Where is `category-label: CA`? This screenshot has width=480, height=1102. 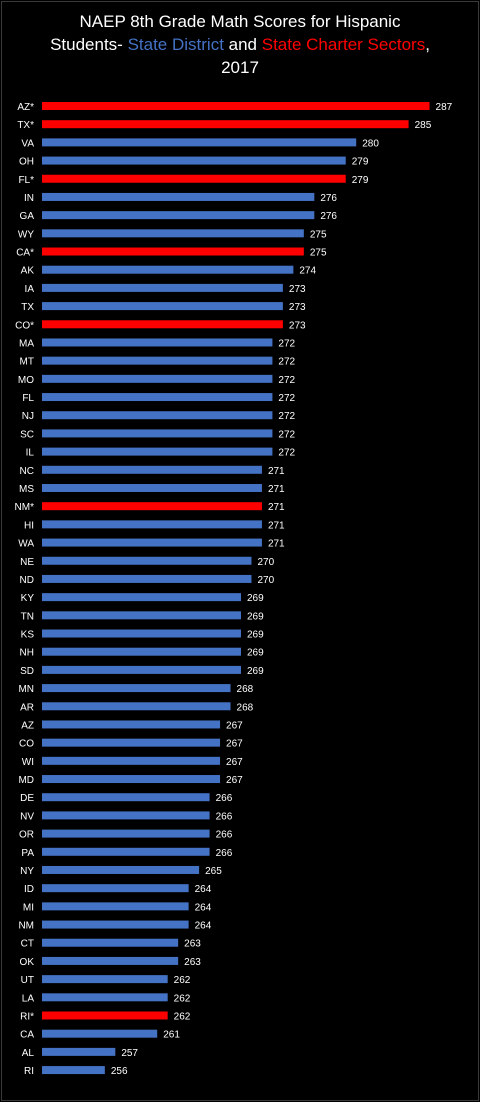 category-label: CA is located at coordinates (27, 1035).